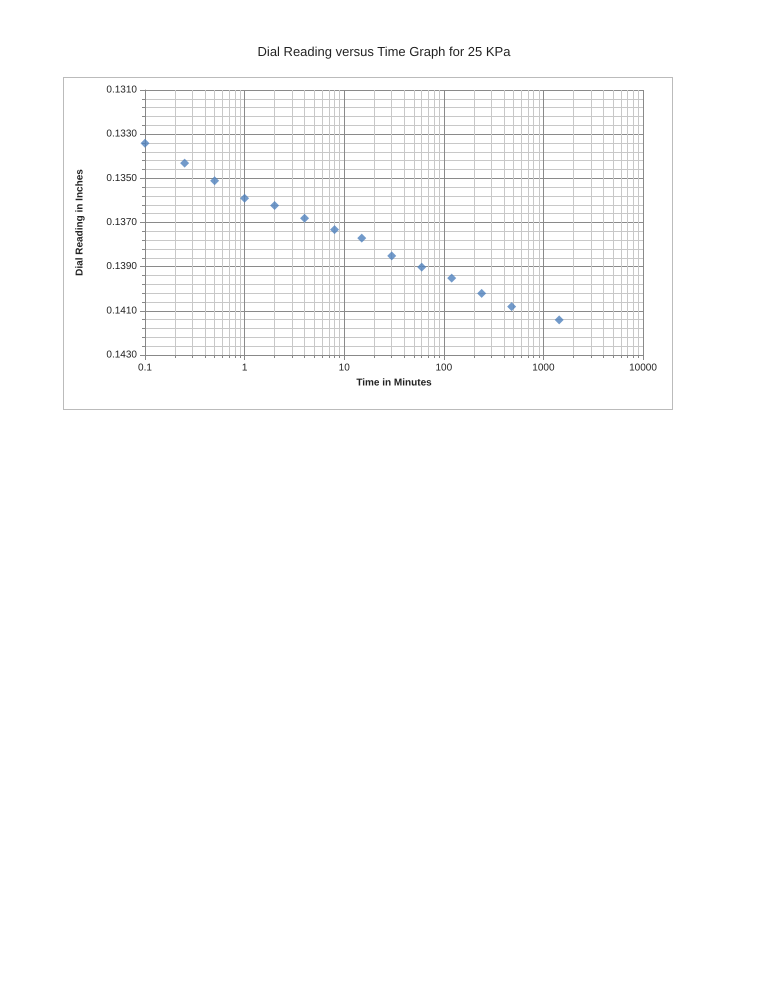  What do you see at coordinates (122, 90) in the screenshot?
I see `y-tick-label: 0.1310` at bounding box center [122, 90].